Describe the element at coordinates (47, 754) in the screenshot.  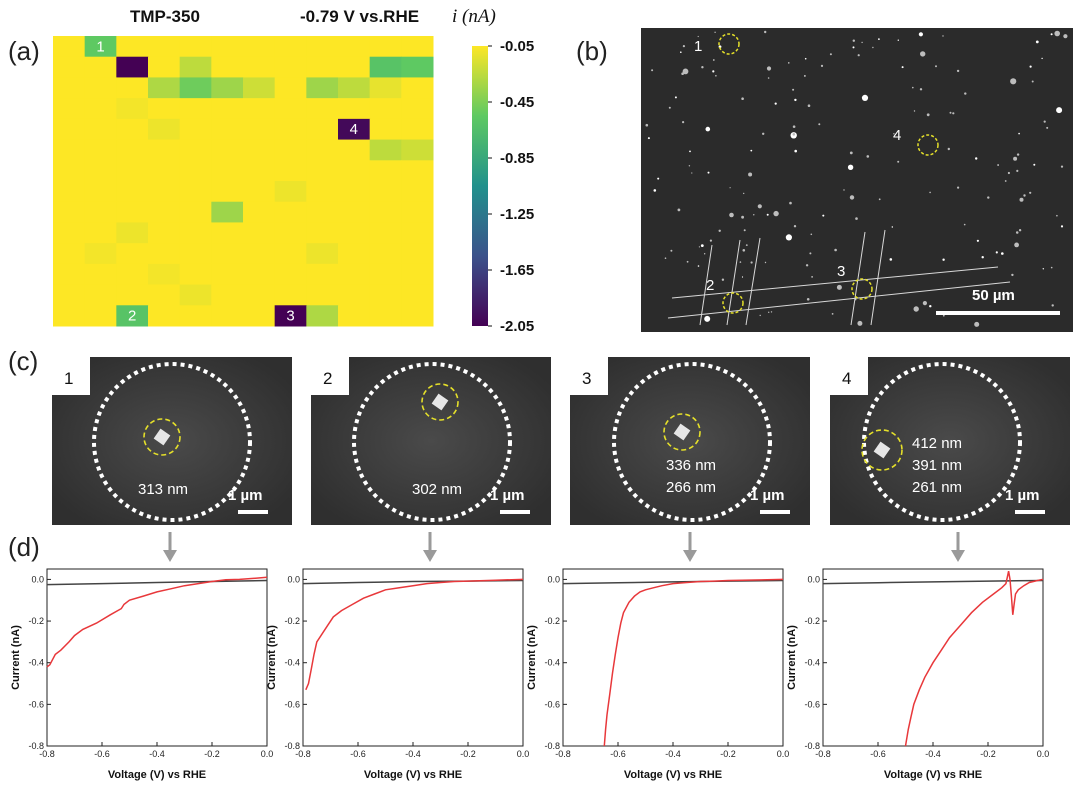
I see `x-tick-label: -0.8` at that location.